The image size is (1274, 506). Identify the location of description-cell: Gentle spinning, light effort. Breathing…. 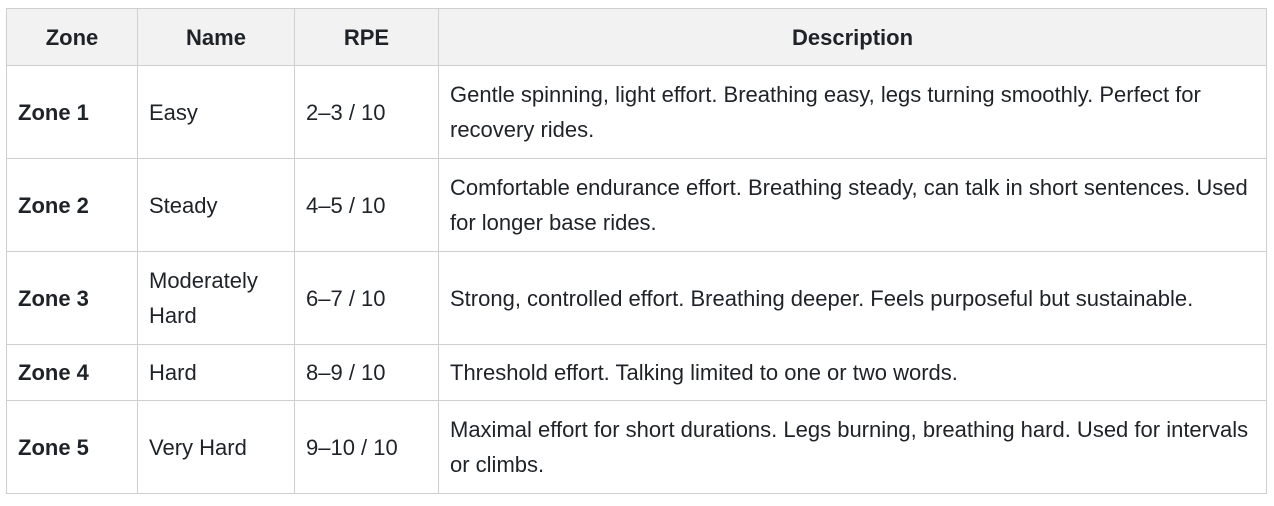
(852, 112).